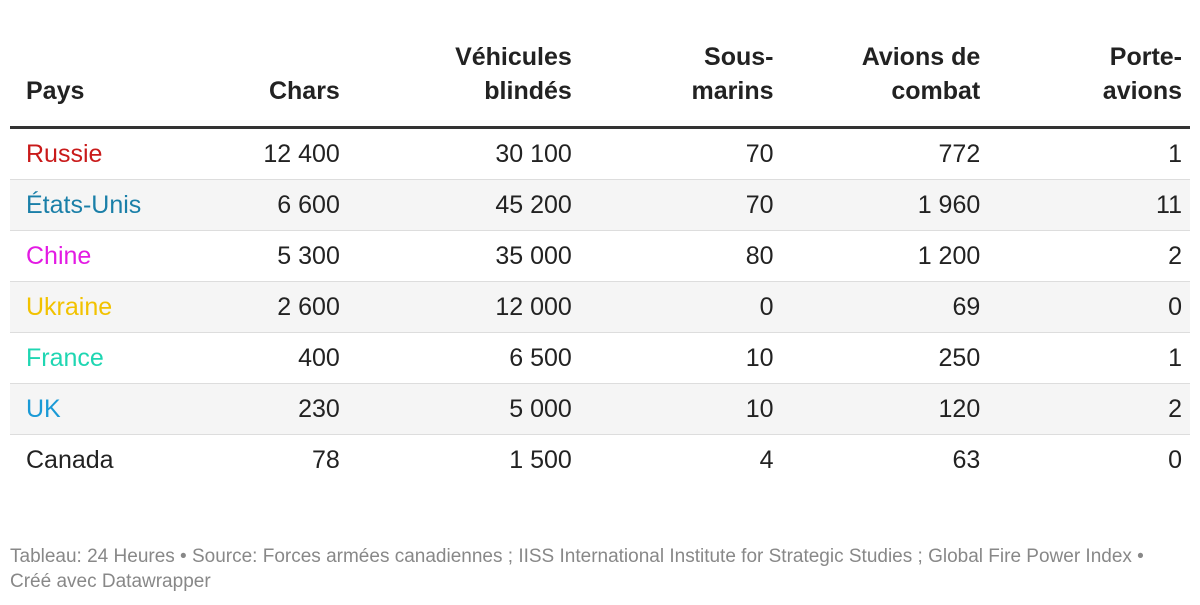  What do you see at coordinates (766, 459) in the screenshot?
I see `cell-sous-marins: 4` at bounding box center [766, 459].